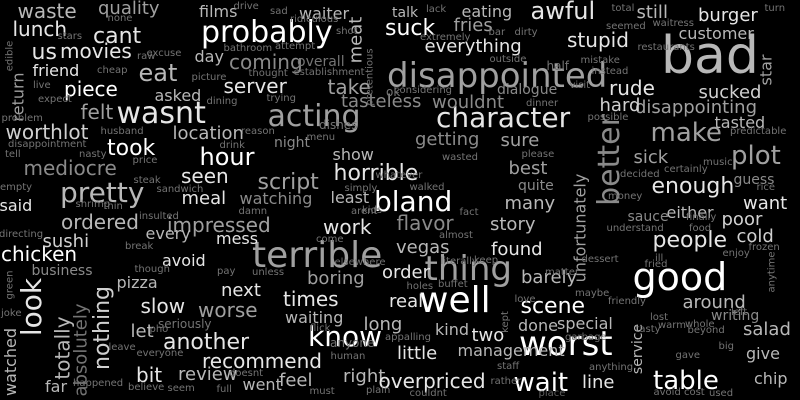 This screenshot has height=400, width=800. I want to click on word-tasted: tasted, so click(740, 122).